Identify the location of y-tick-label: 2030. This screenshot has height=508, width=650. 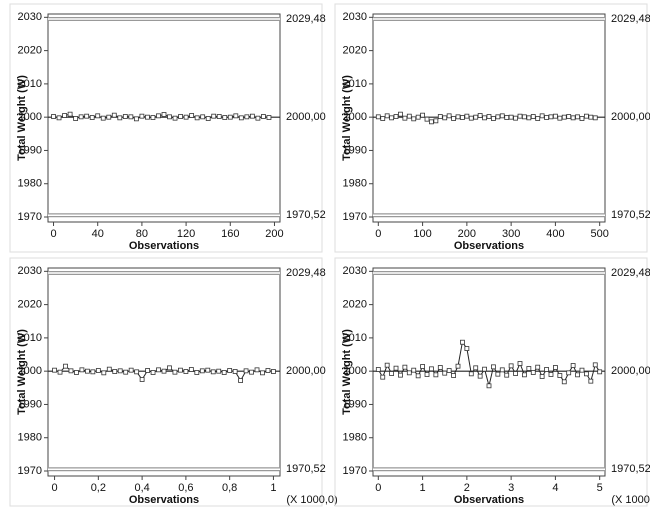
(30, 271).